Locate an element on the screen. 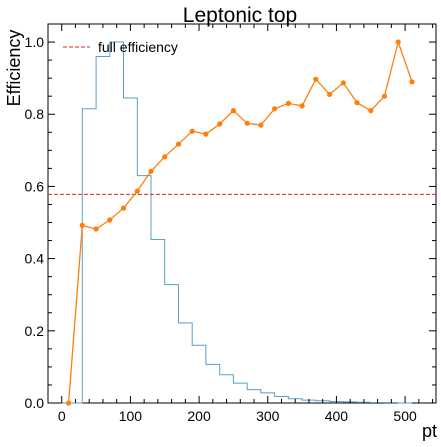 The height and width of the screenshot is (447, 441). x-tick-label: 100 is located at coordinates (131, 416).